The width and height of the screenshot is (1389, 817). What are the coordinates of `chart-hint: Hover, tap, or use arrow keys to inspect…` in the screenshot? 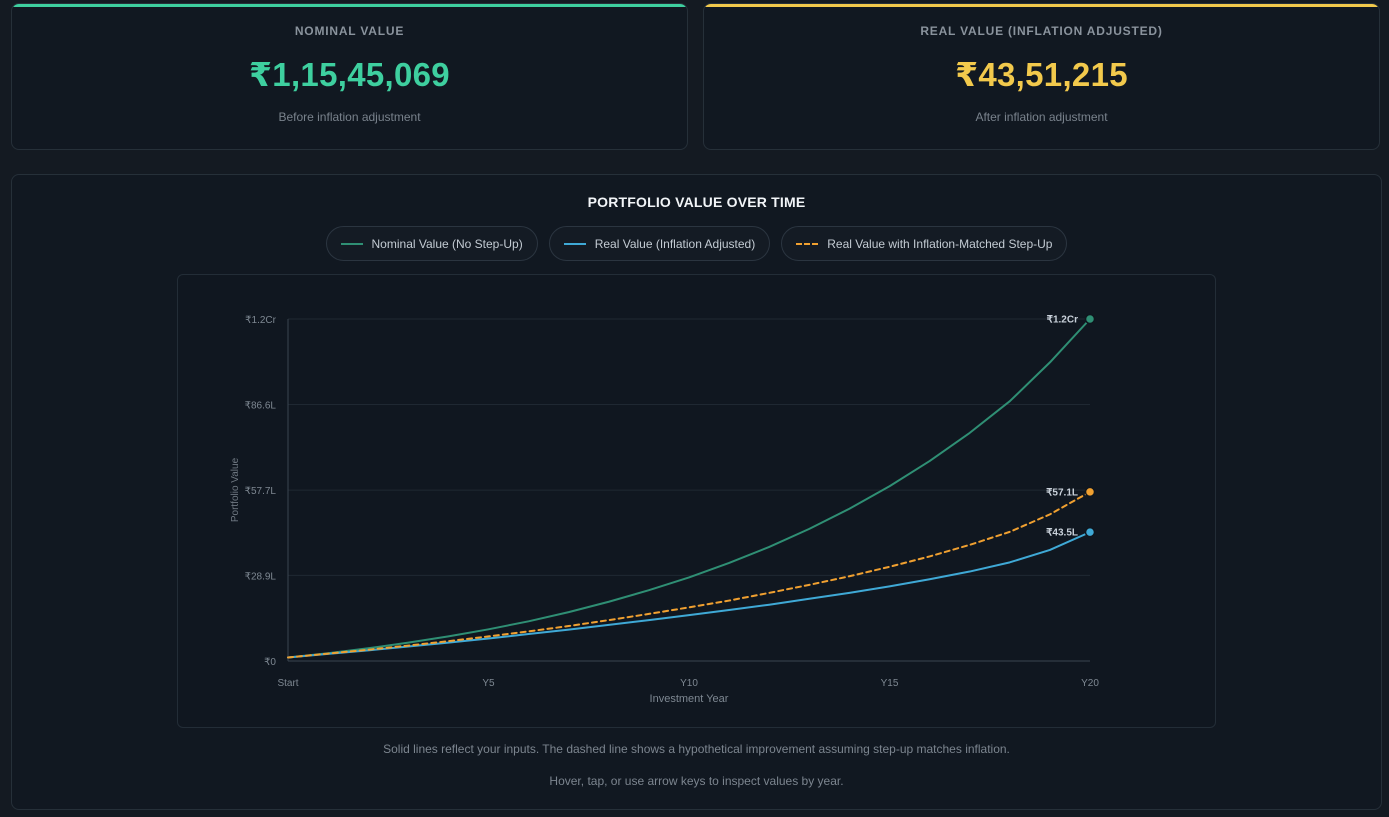 It's located at (696, 781).